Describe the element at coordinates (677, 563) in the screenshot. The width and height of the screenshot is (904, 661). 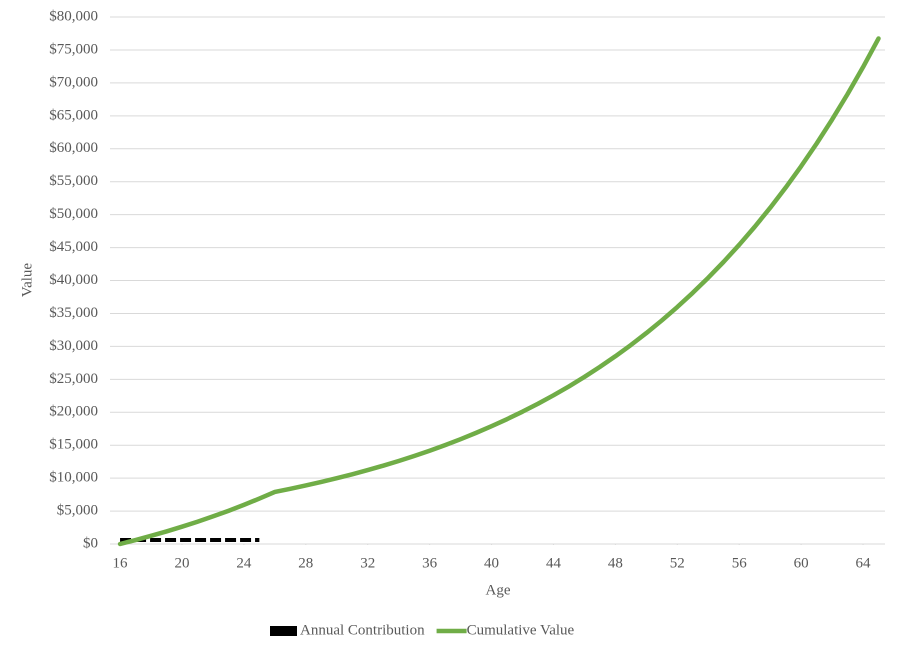
I see `x-tick-label: 52` at that location.